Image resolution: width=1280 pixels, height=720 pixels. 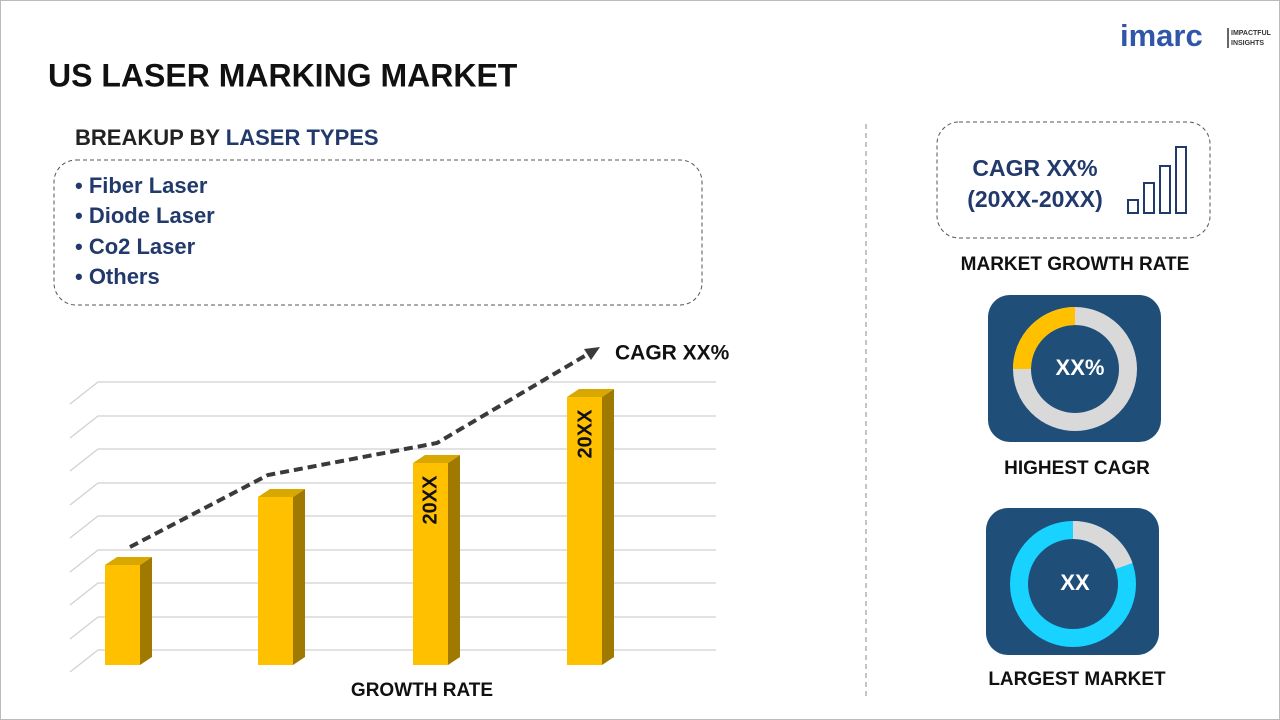 What do you see at coordinates (145, 215) in the screenshot?
I see `list-item: • Diode Laser` at bounding box center [145, 215].